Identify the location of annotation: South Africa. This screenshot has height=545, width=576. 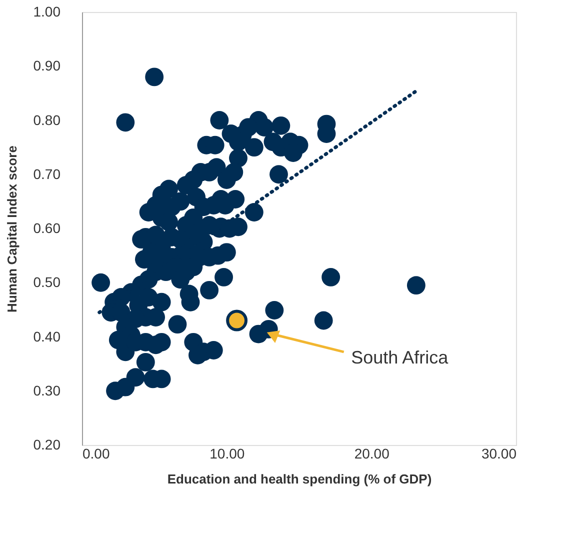
(400, 357).